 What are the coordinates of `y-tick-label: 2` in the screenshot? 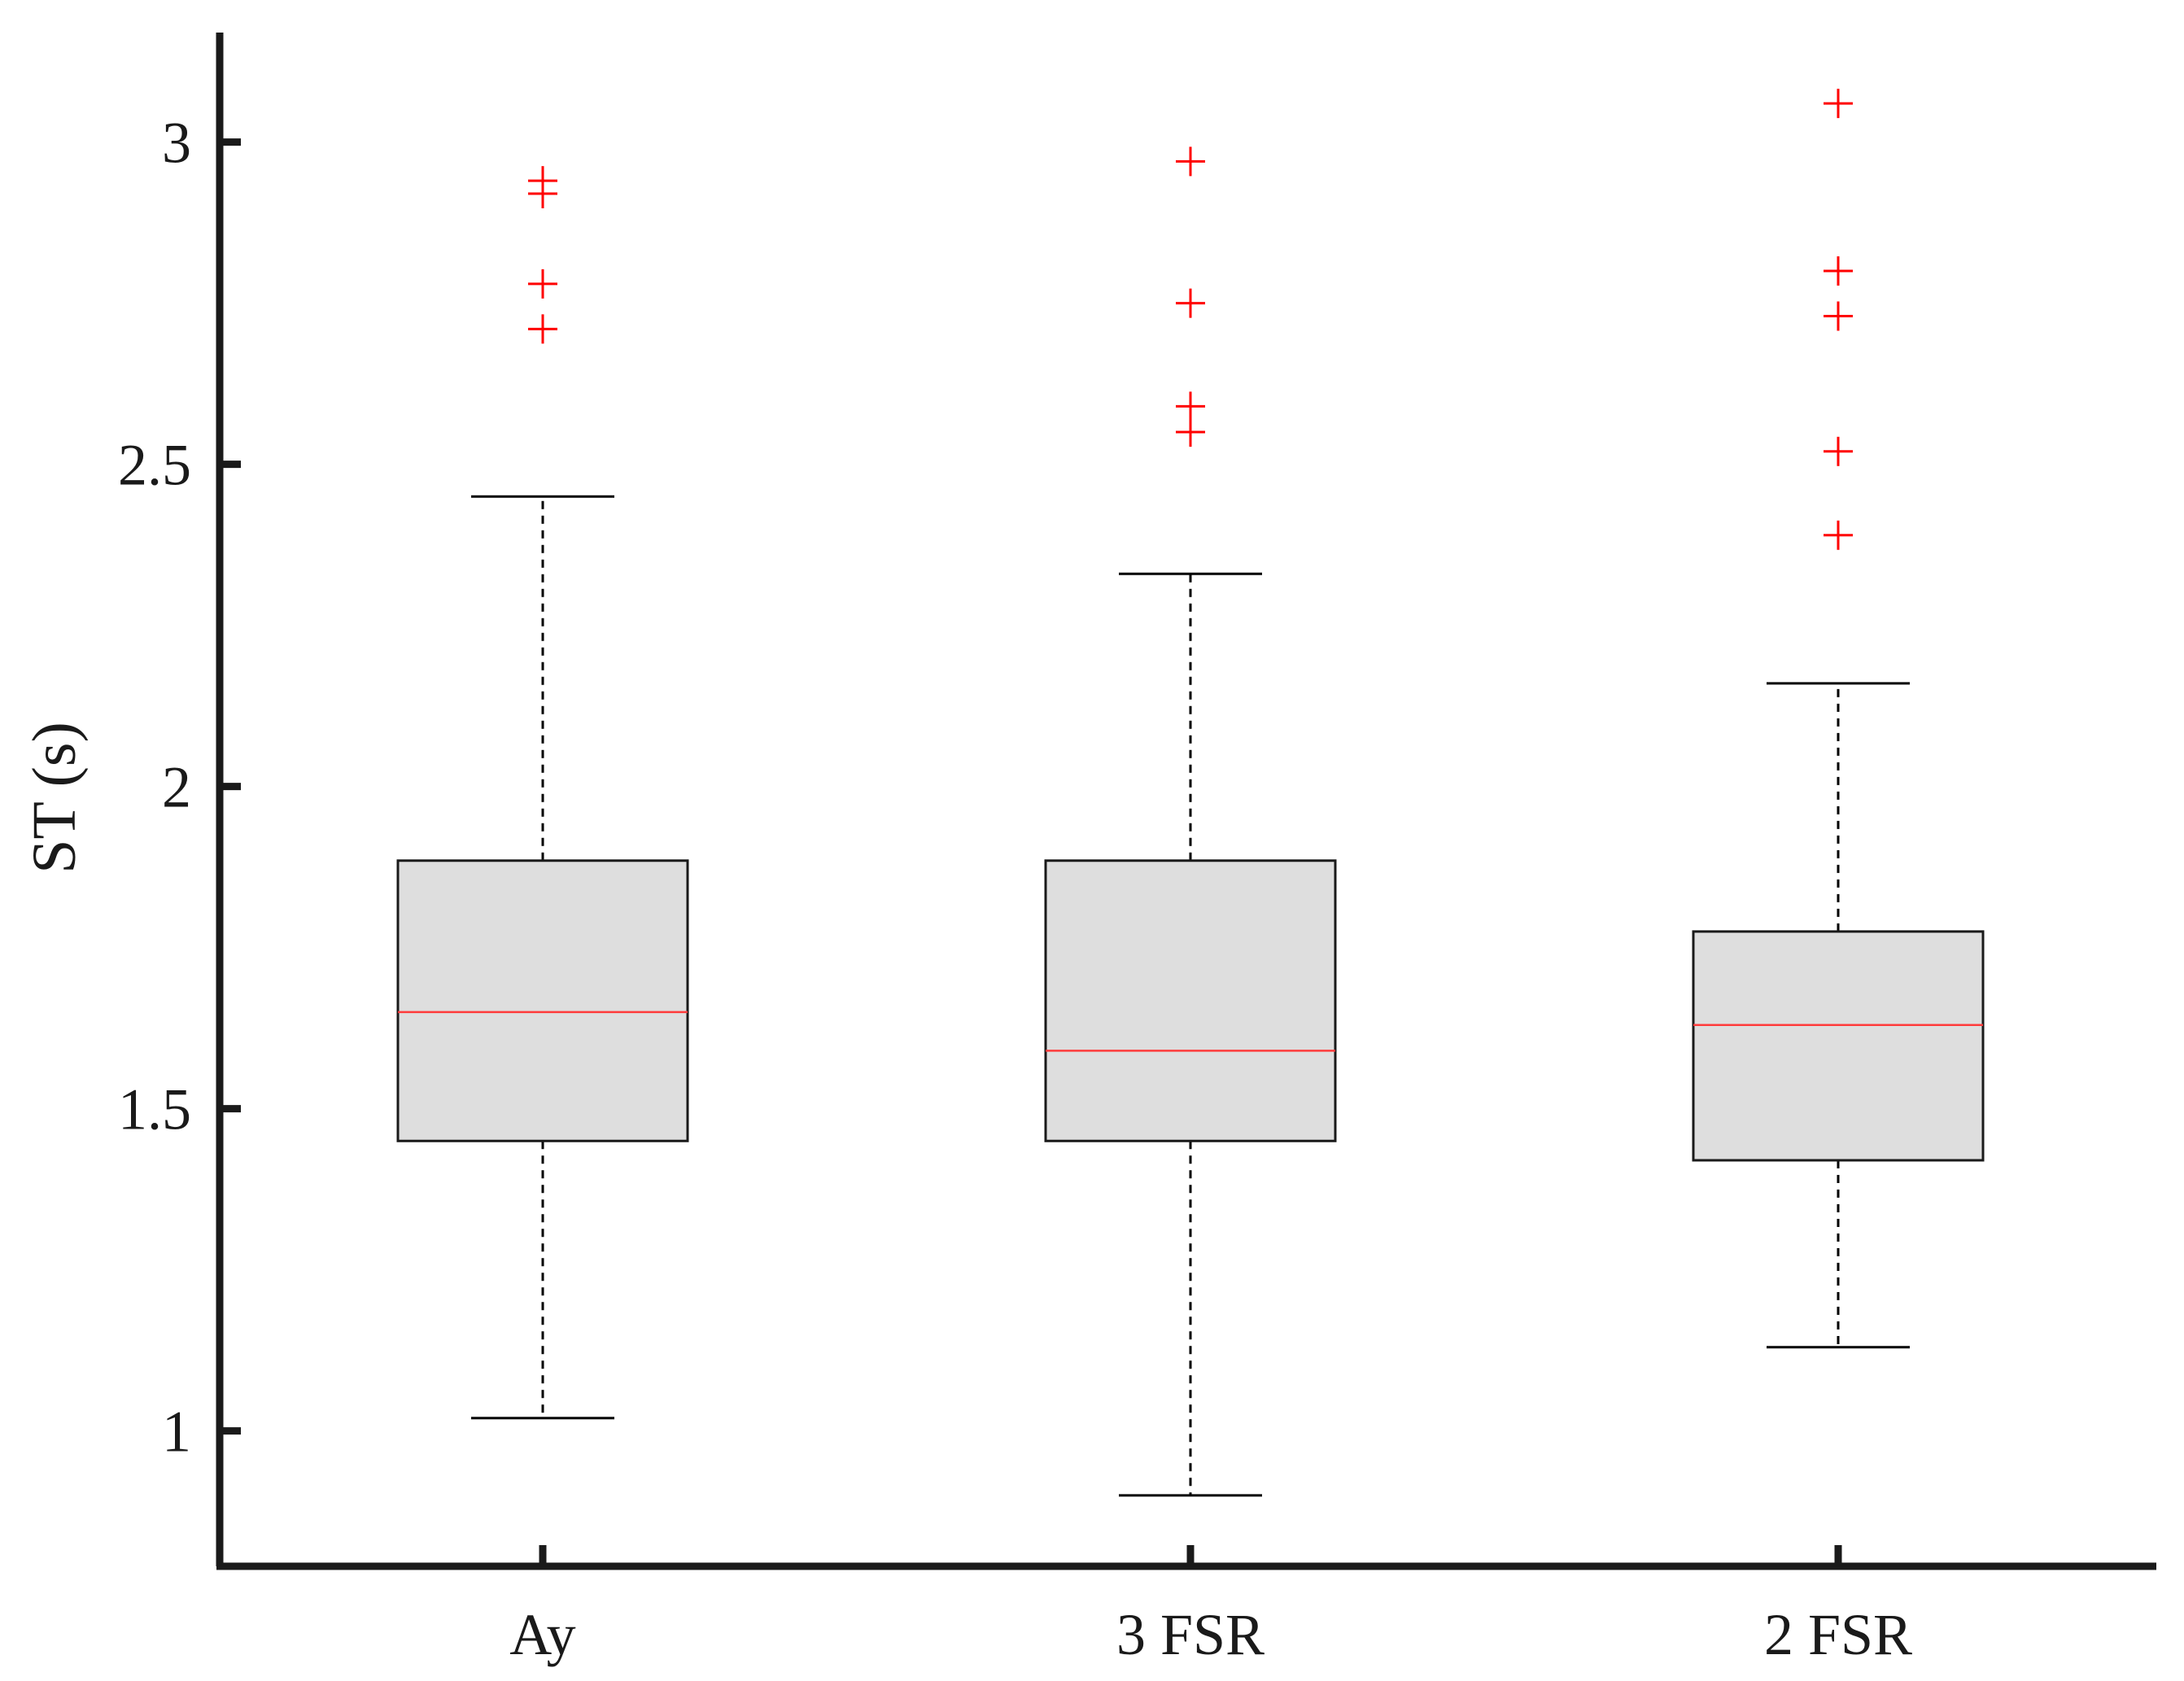 It's located at (176, 787).